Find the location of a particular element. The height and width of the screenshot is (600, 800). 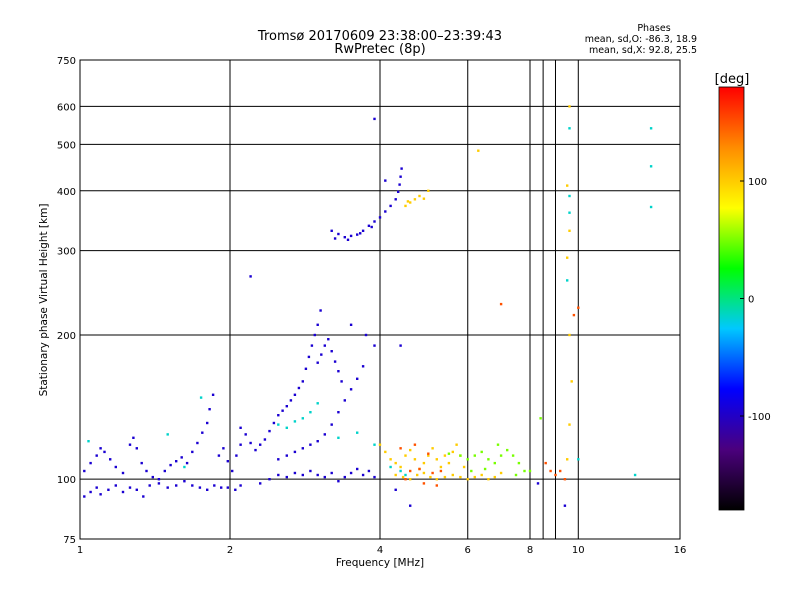

x-tick-label: 2 is located at coordinates (230, 550).